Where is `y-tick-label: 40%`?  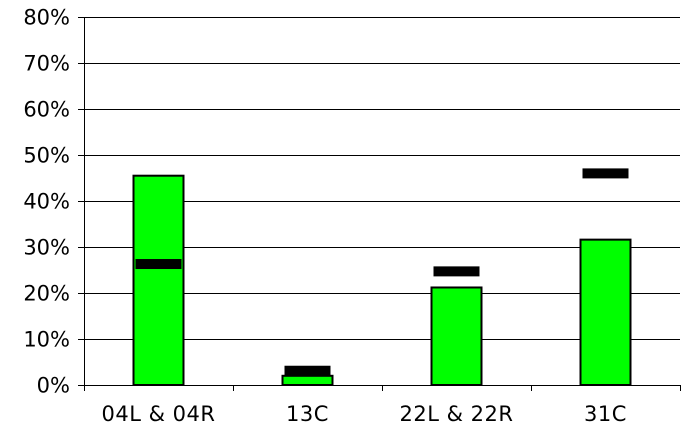
y-tick-label: 40% is located at coordinates (46, 202).